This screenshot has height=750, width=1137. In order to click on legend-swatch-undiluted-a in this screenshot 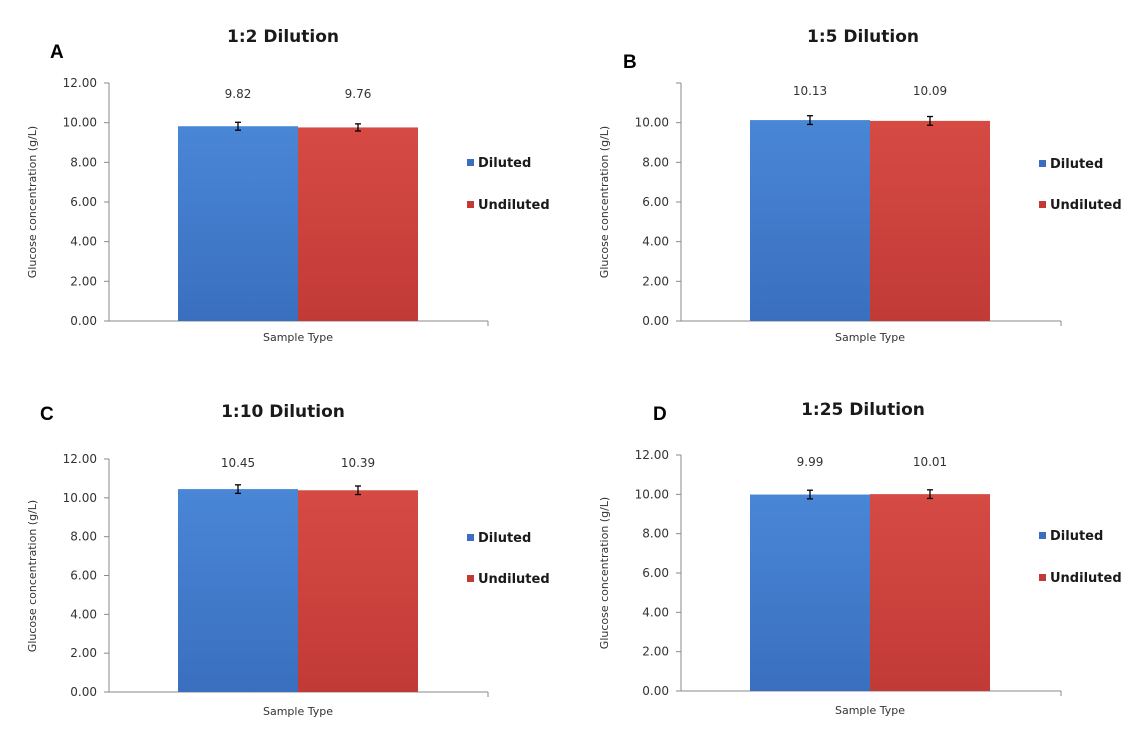, I will do `click(470, 204)`.